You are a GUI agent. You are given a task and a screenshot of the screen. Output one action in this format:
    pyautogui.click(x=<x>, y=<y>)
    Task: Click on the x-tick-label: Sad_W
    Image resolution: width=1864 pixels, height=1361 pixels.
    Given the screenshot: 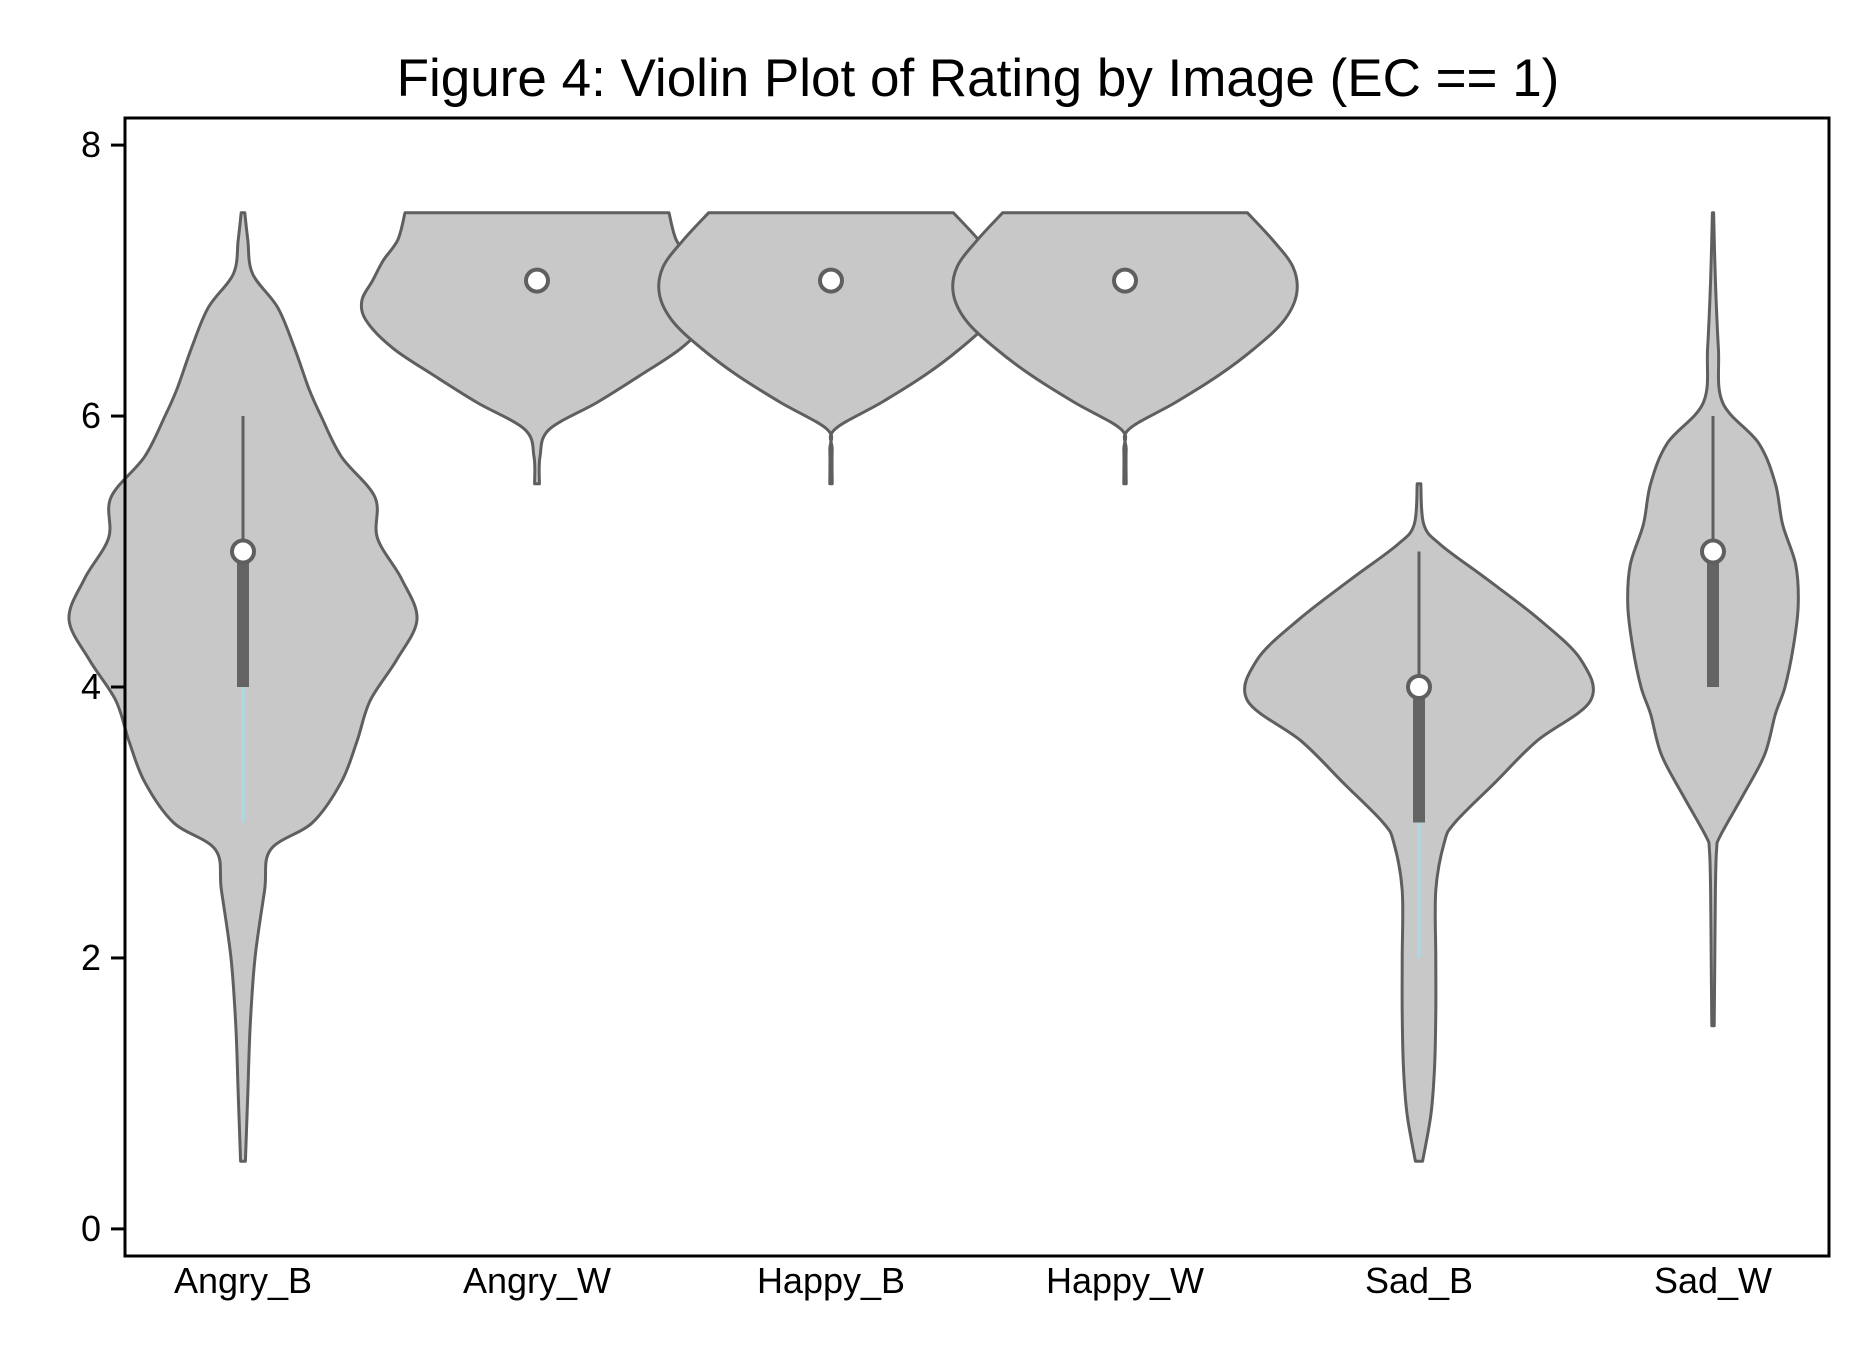 What is the action you would take?
    pyautogui.click(x=1713, y=1280)
    